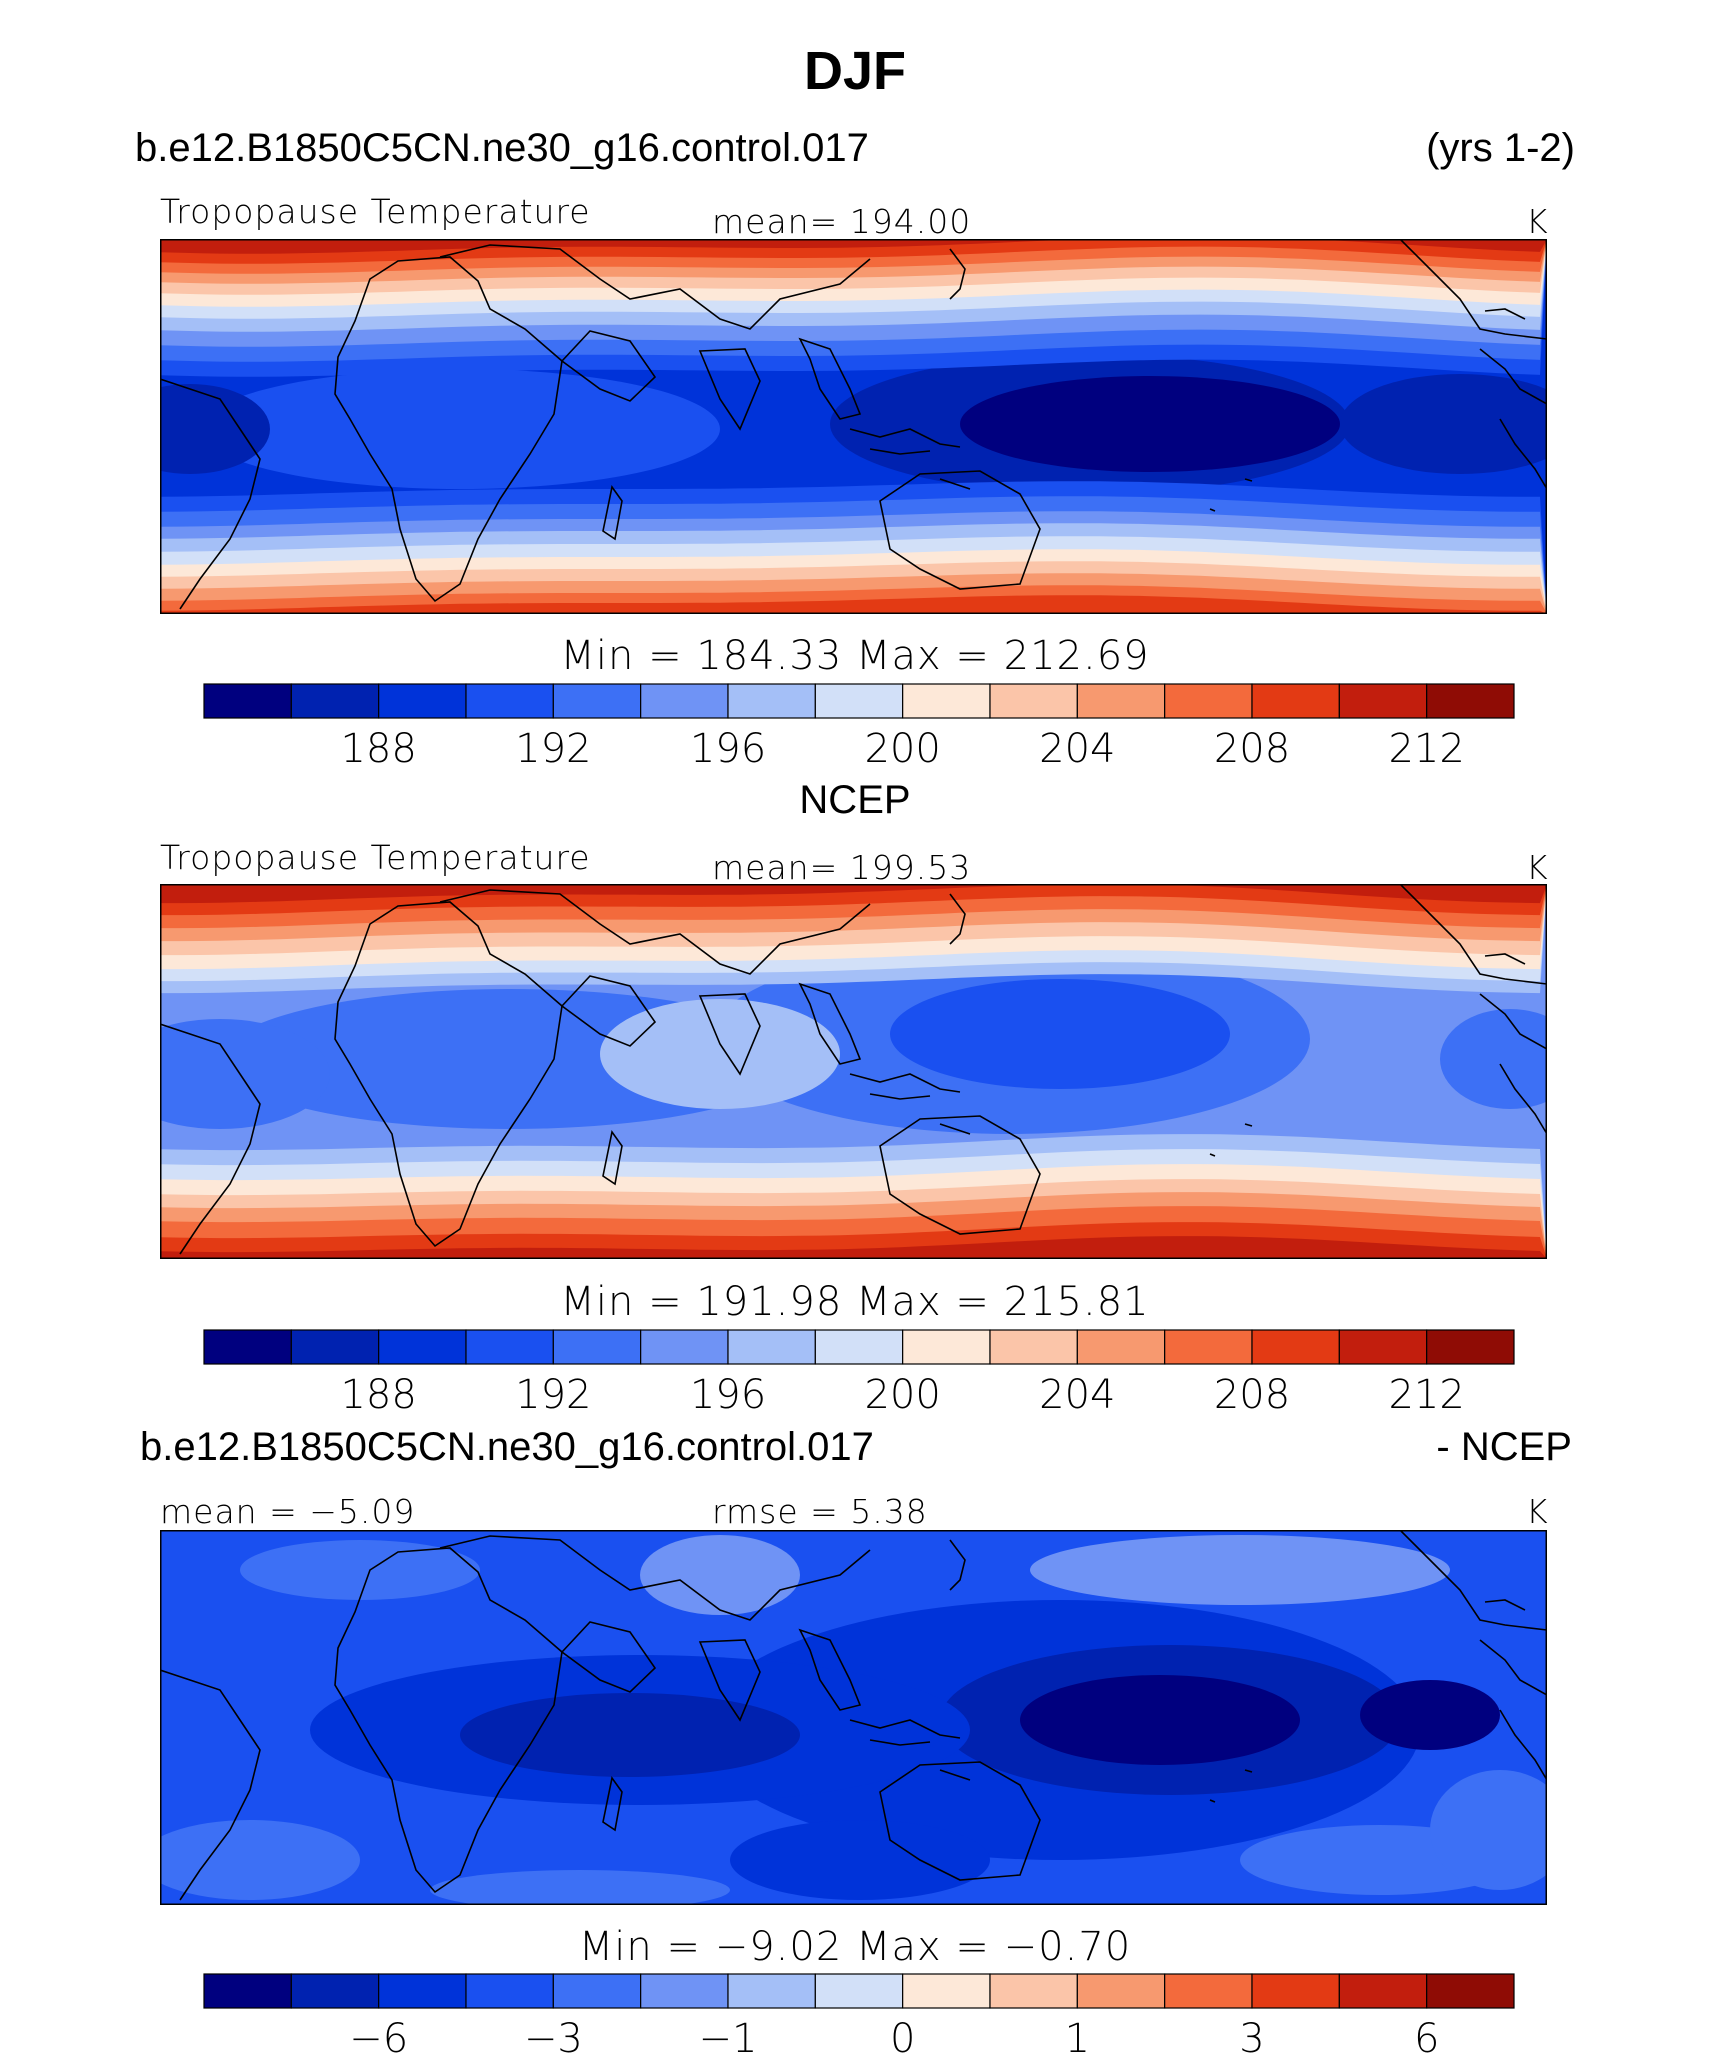  I want to click on units-label-1: K, so click(1537, 221).